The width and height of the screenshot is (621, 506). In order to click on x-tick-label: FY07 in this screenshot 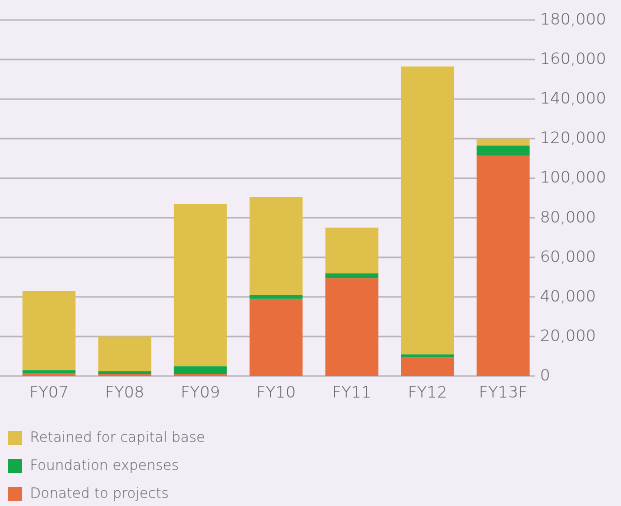, I will do `click(48, 392)`.